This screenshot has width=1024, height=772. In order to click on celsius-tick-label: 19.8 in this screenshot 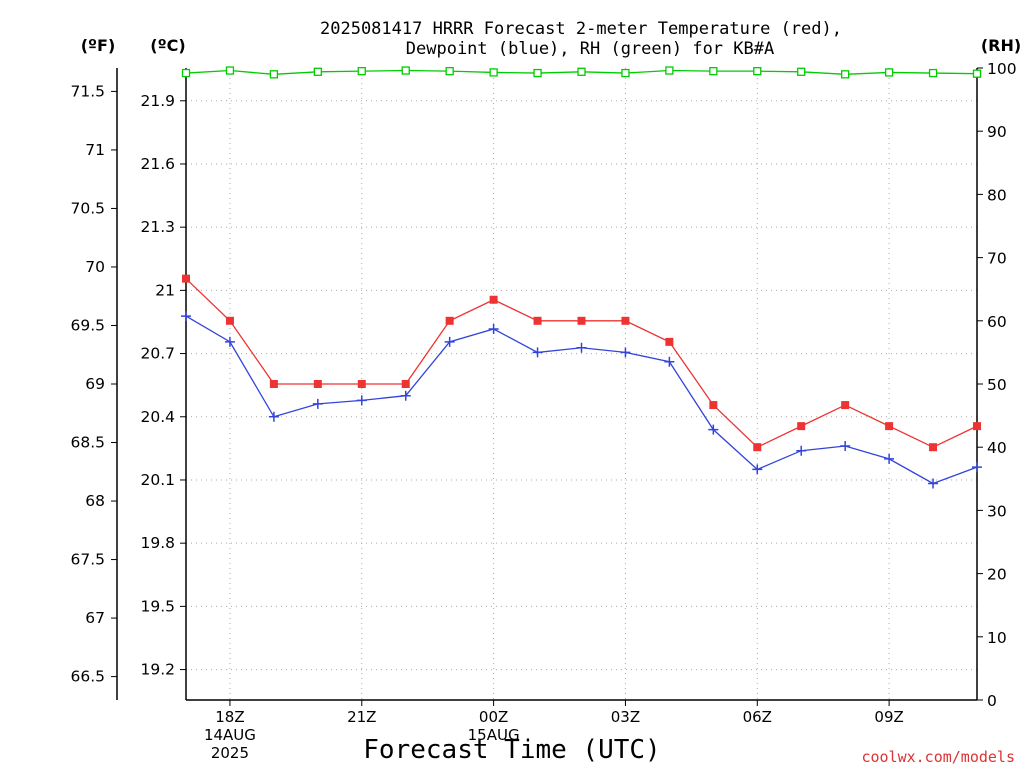, I will do `click(157, 543)`.